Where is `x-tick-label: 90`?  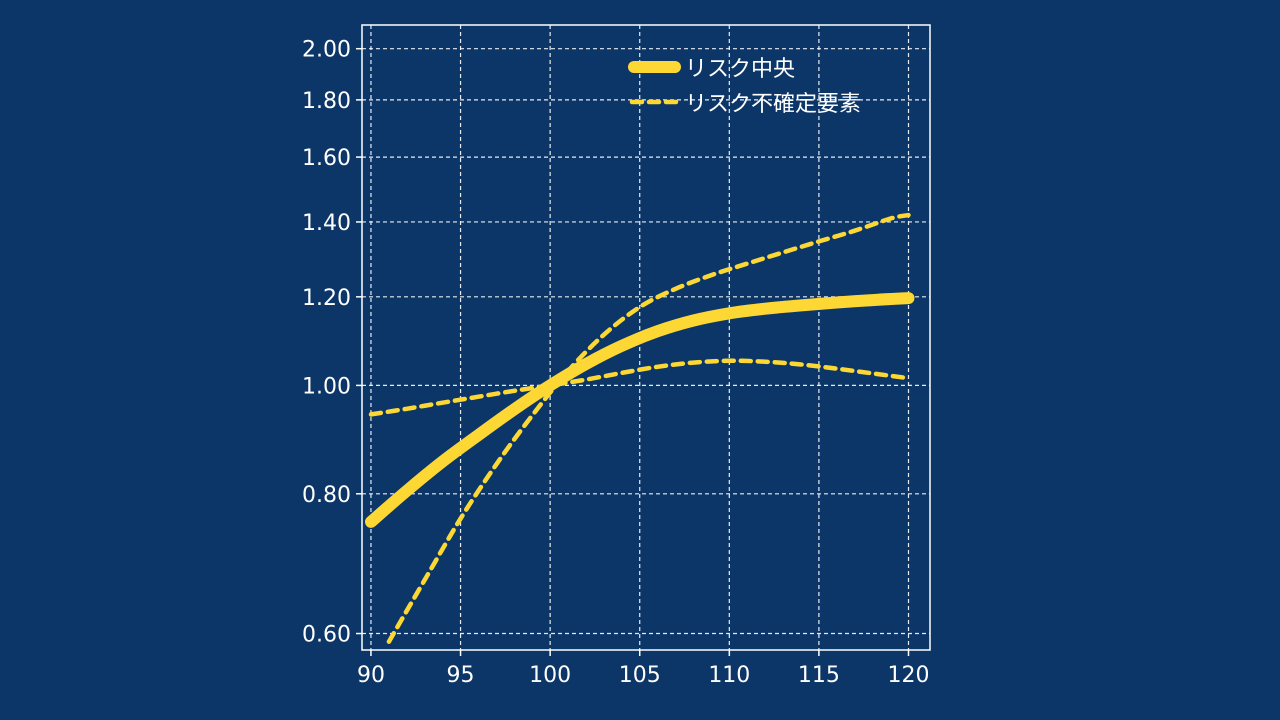
x-tick-label: 90 is located at coordinates (371, 675).